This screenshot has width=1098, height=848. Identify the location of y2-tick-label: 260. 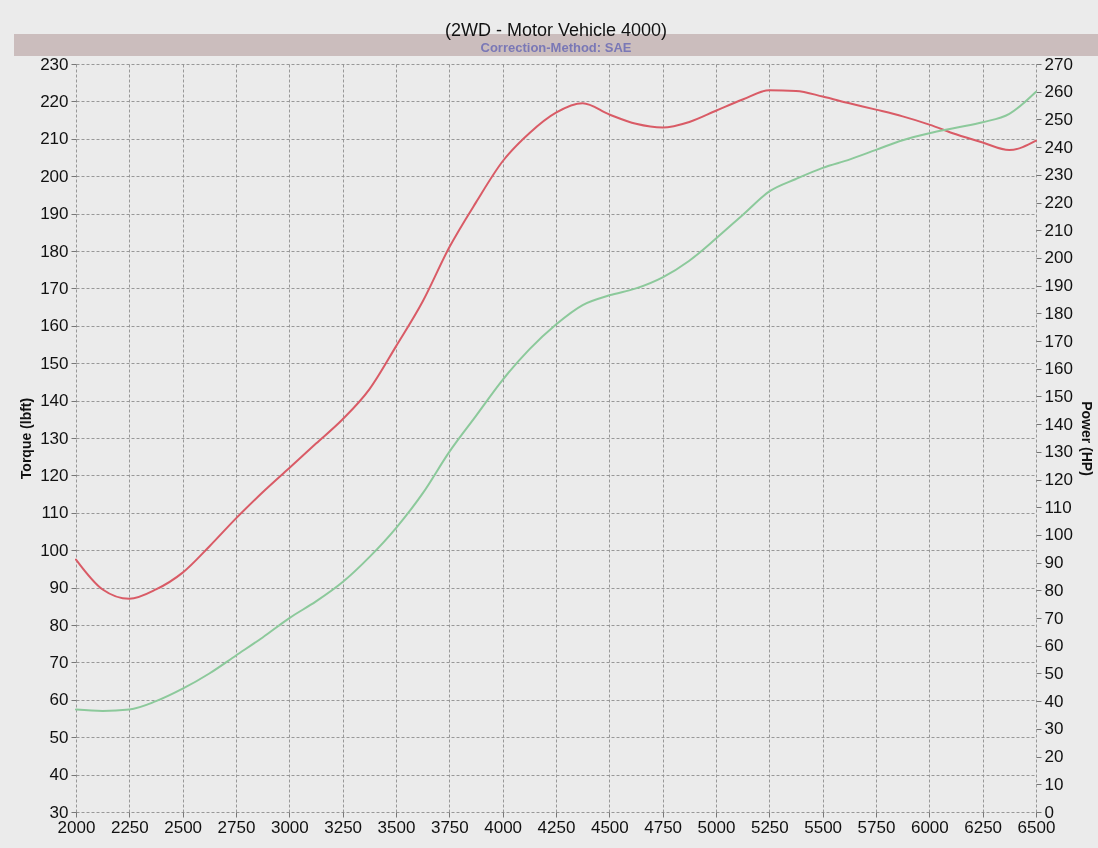
(1058, 92).